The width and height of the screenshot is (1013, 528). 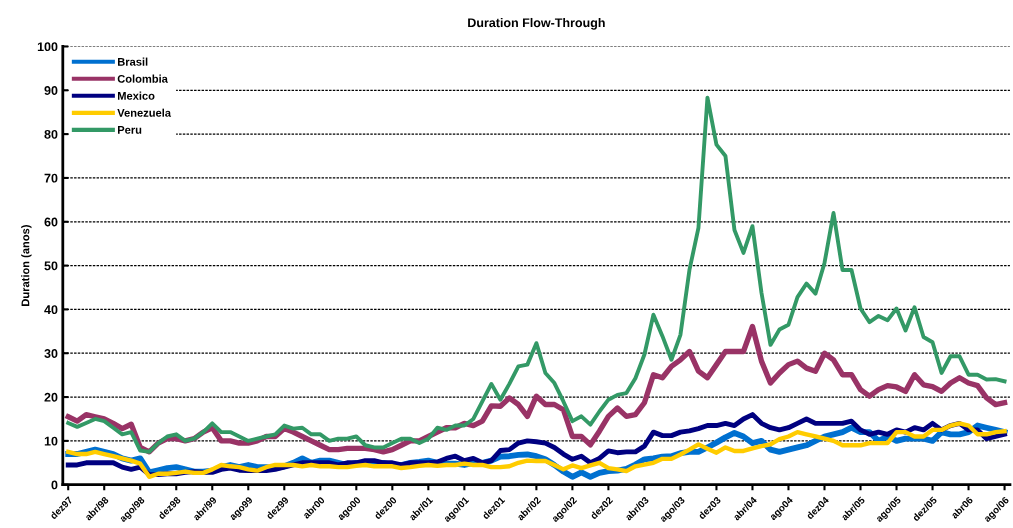 I want to click on legend-label: Peru, so click(x=129, y=130).